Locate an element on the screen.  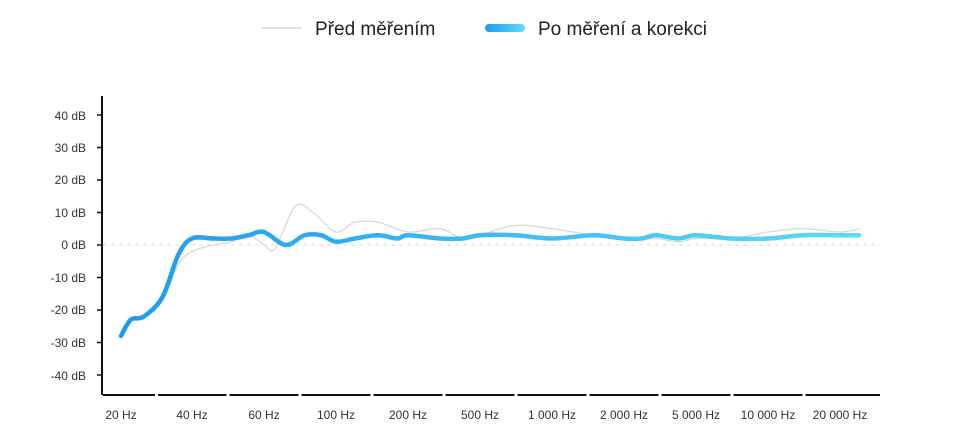
y-tick-label: -20 dB is located at coordinates (68, 310).